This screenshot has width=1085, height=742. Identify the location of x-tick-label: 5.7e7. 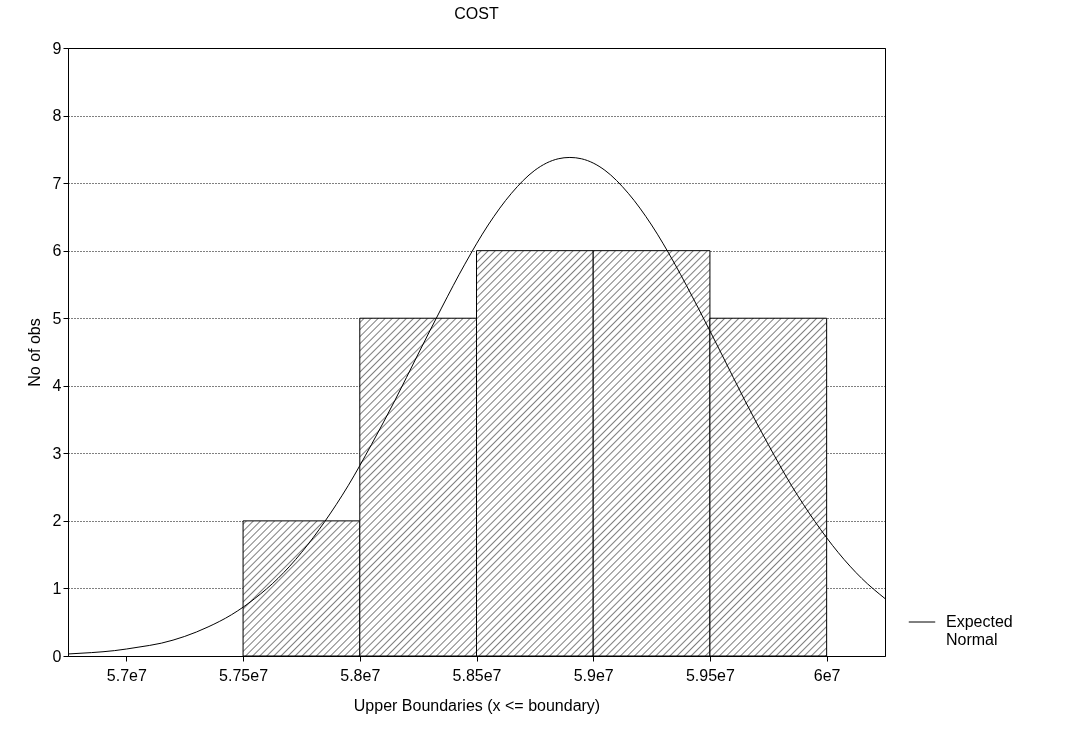
(126, 675).